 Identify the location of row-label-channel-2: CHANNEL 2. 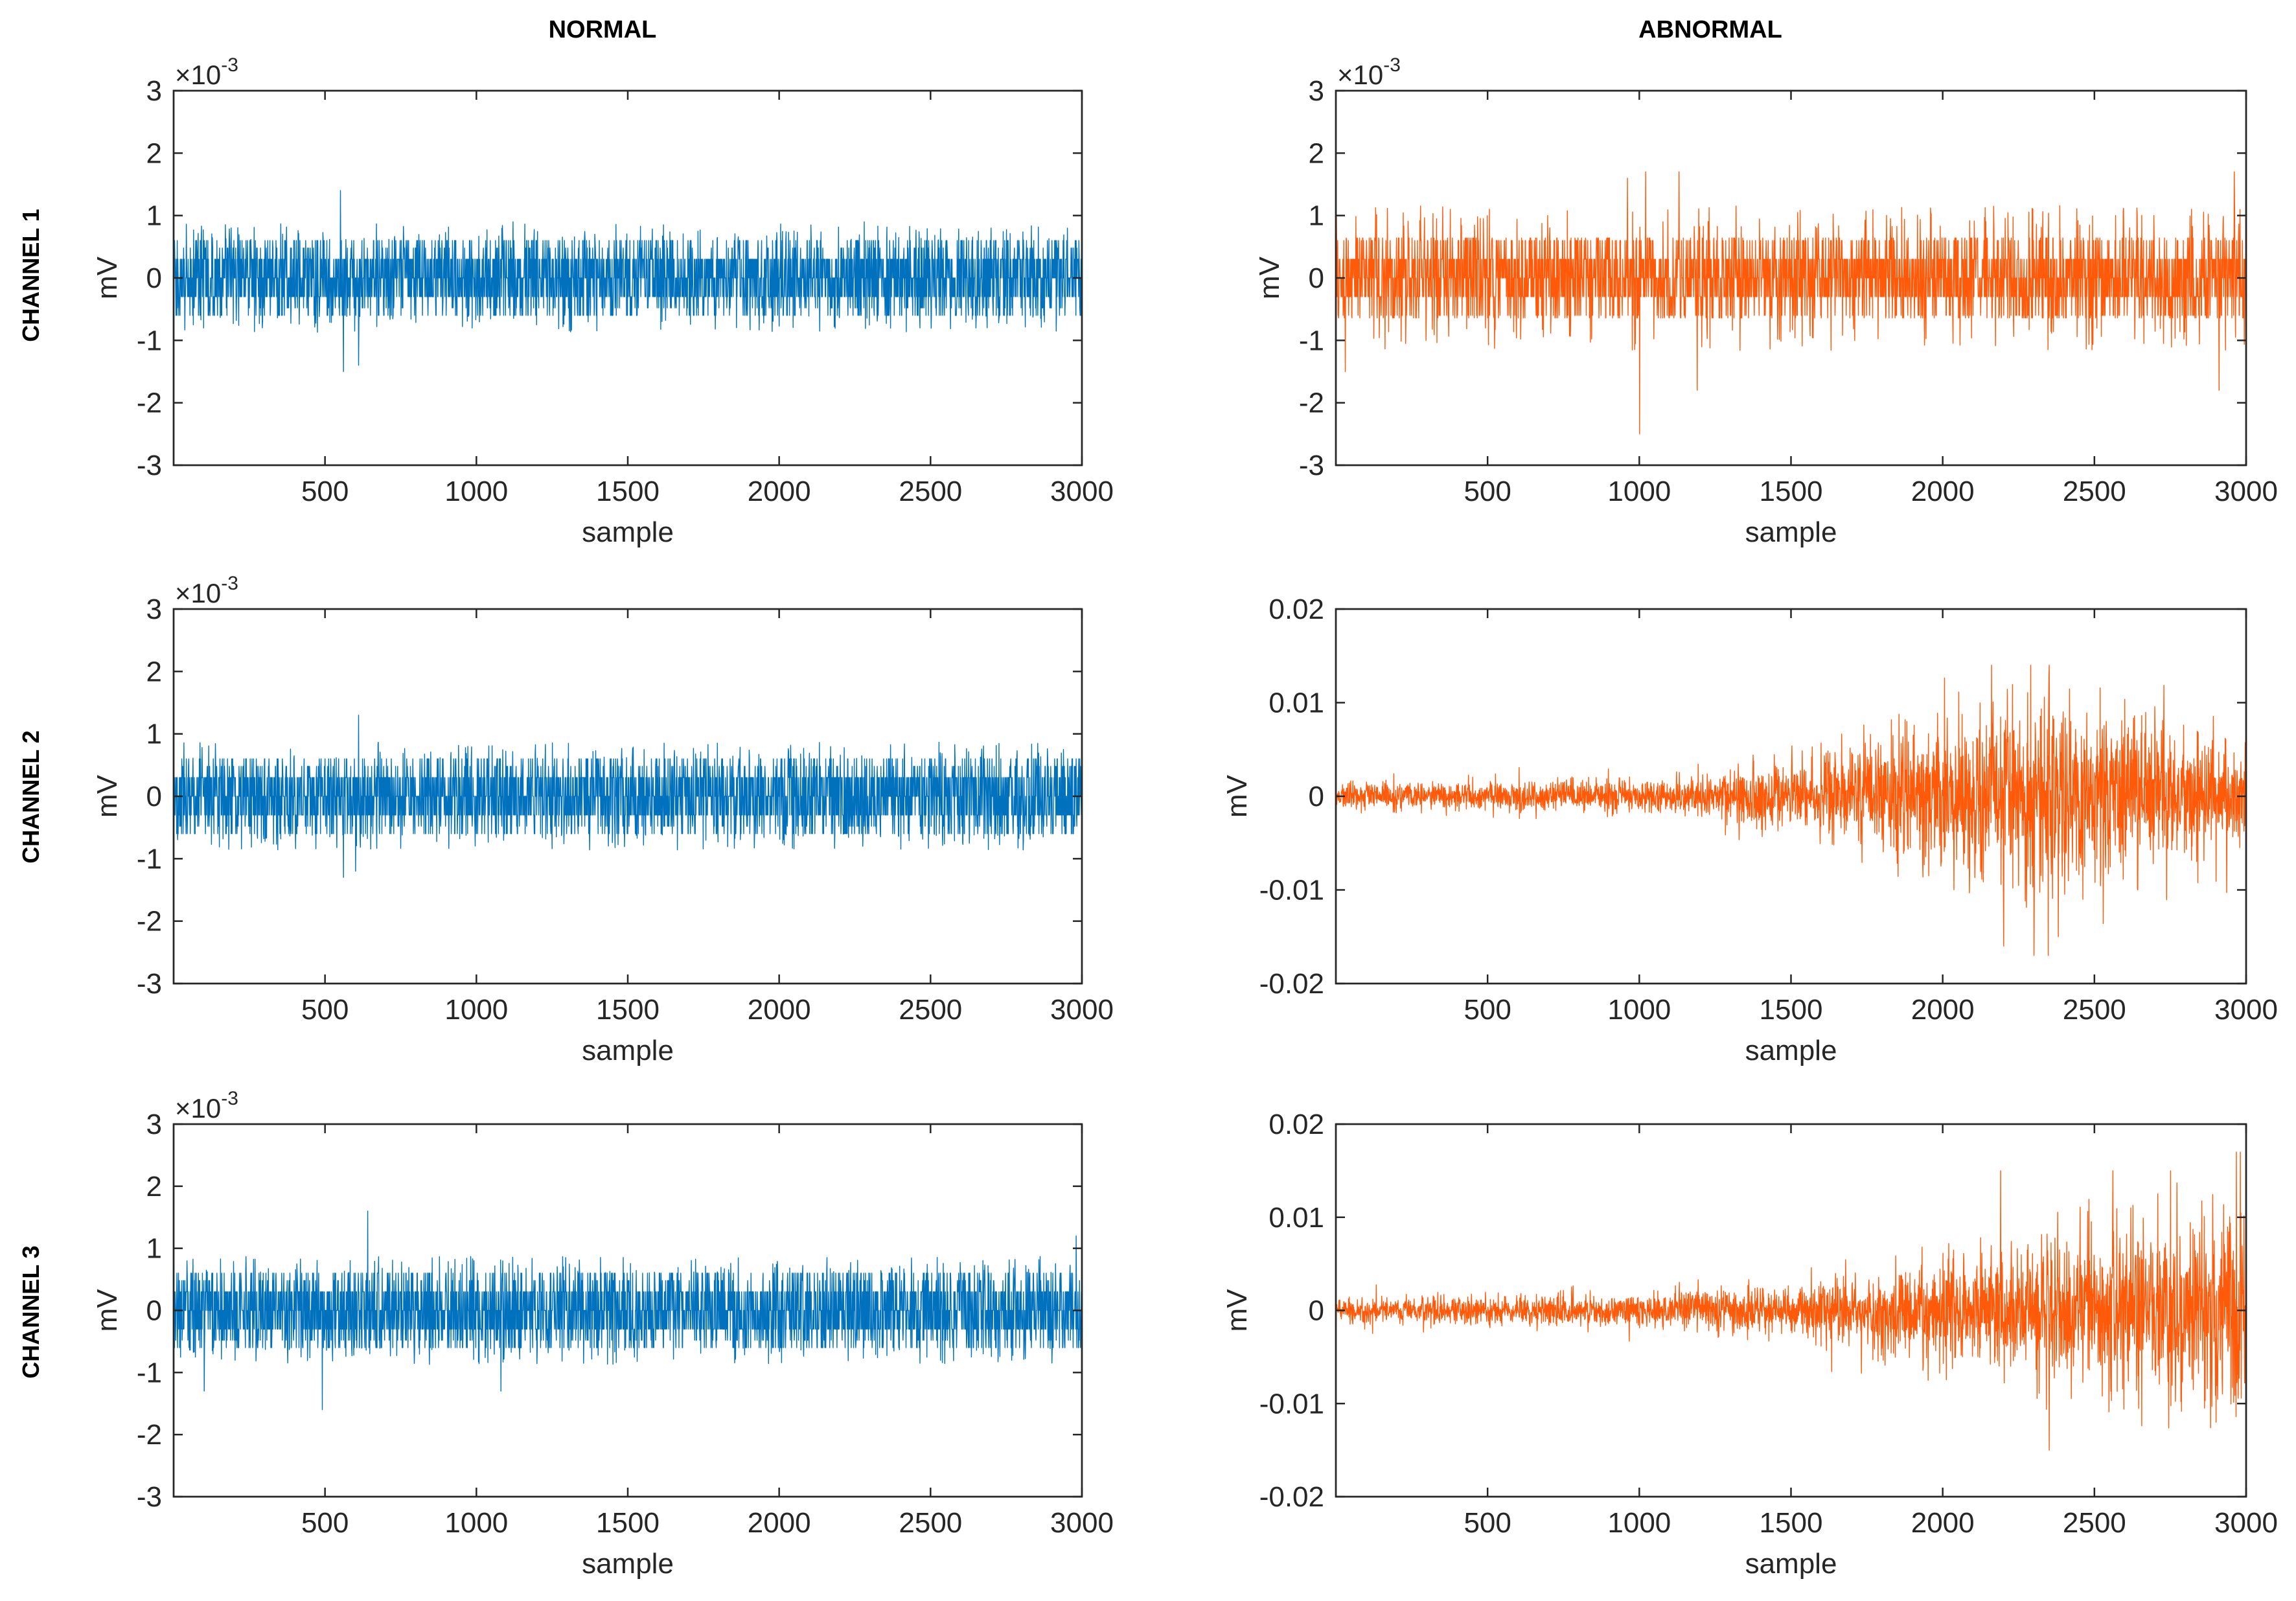
(30, 796).